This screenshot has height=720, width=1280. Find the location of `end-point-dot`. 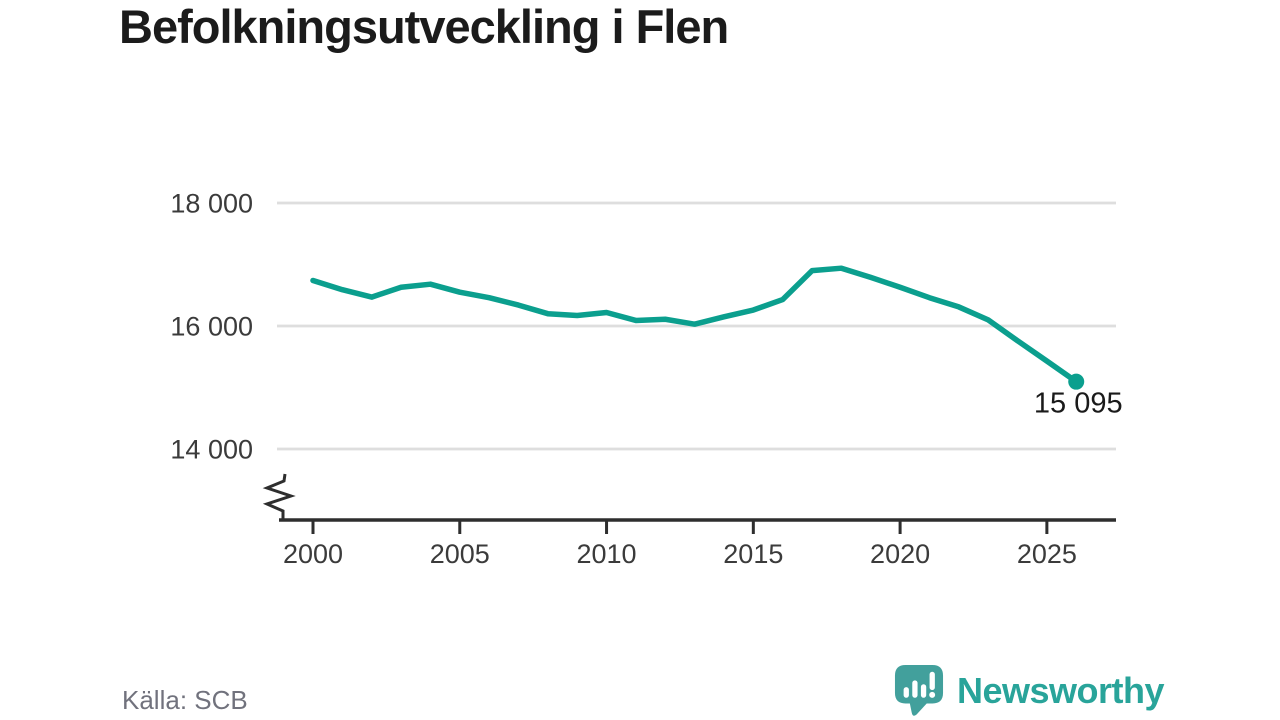

end-point-dot is located at coordinates (1076, 381).